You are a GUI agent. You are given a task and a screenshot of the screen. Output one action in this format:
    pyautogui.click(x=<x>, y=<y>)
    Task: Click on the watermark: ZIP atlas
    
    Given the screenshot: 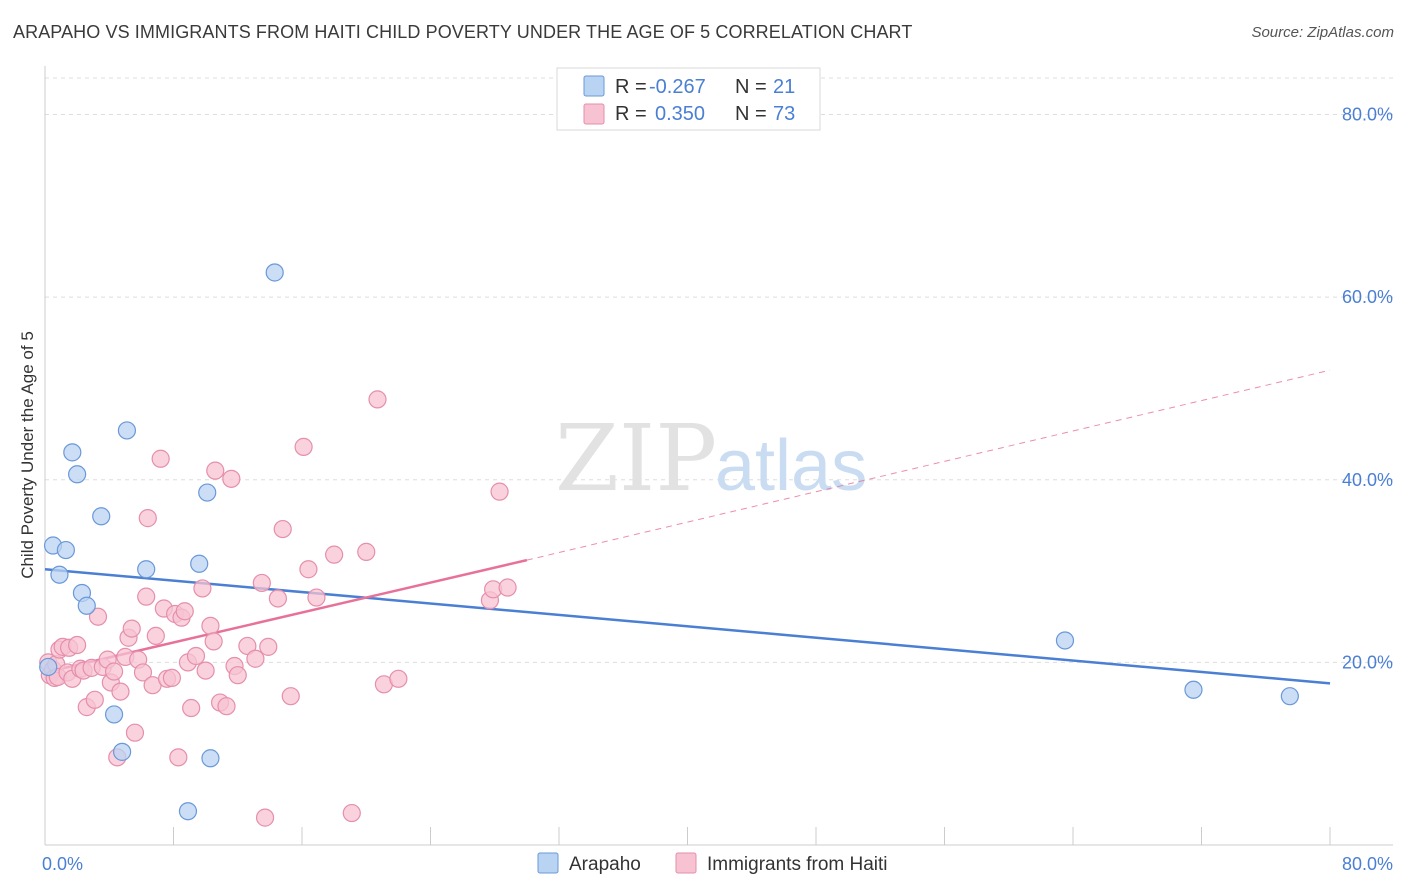 What is the action you would take?
    pyautogui.click(x=711, y=458)
    